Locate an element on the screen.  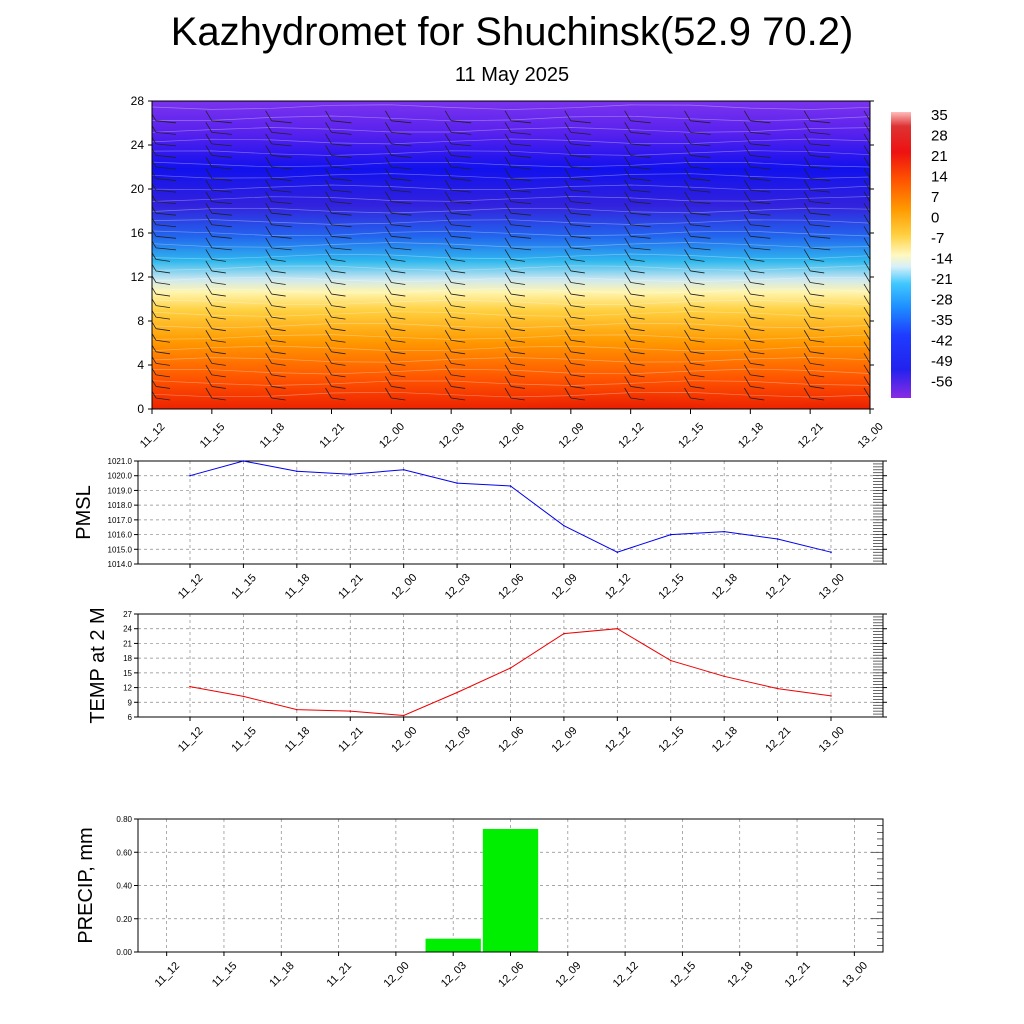
x-tick-label: 12_21 is located at coordinates (811, 436).